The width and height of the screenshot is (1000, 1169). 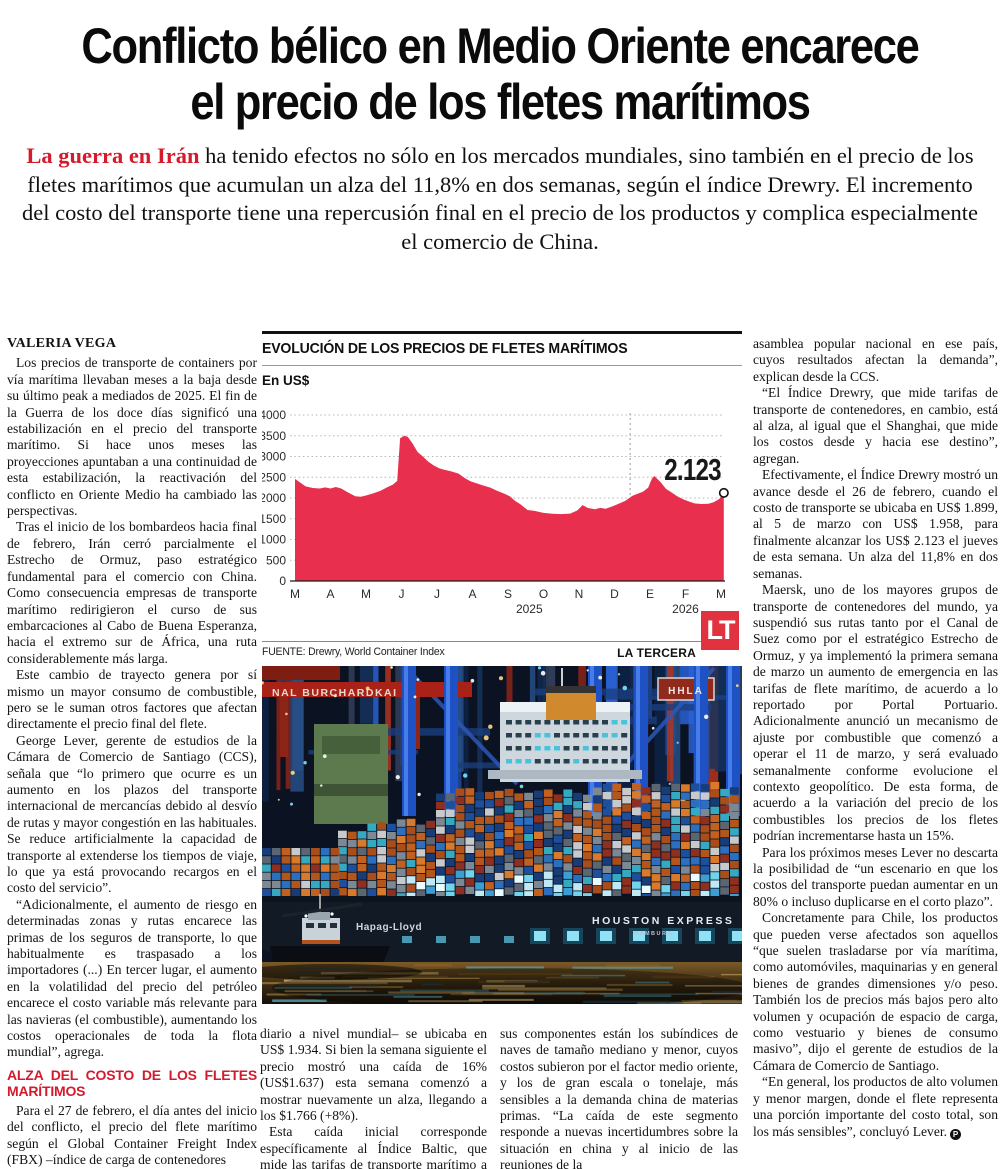 I want to click on svg-text: 2000, so click(x=274, y=498).